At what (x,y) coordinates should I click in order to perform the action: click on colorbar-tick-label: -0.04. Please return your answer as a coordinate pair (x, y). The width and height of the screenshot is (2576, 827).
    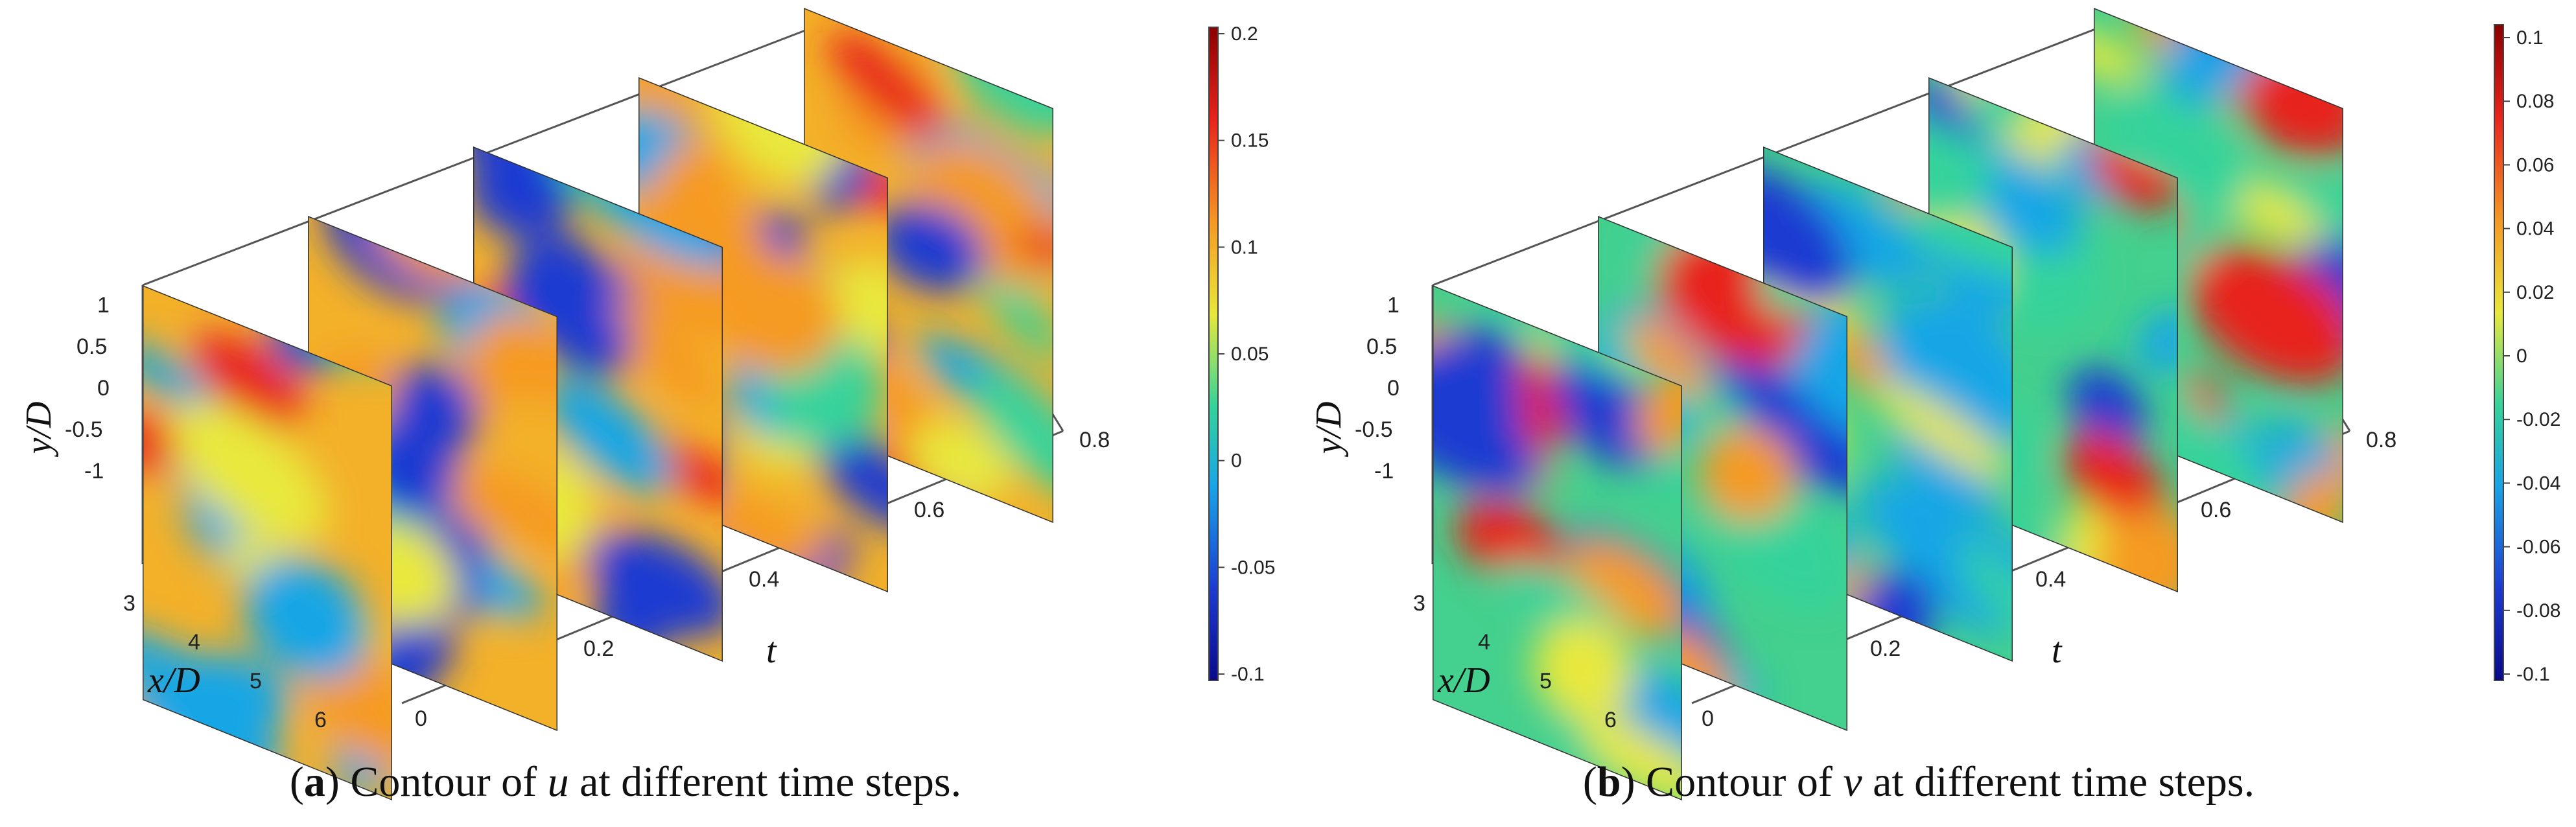
    Looking at the image, I should click on (2538, 483).